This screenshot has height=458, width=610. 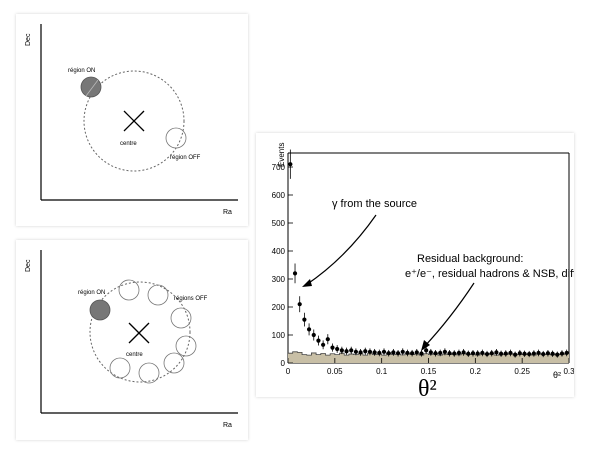 I want to click on on-region-mark, so click(x=92, y=88).